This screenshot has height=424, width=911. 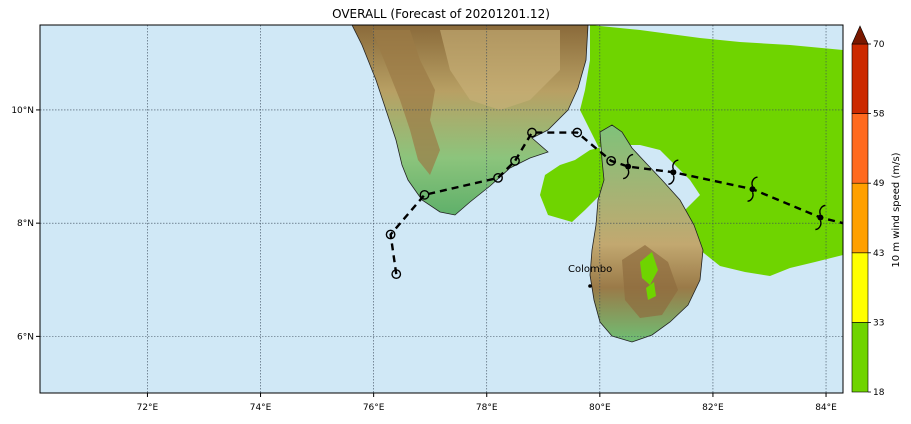 I want to click on x-tick-label: 82°E, so click(x=713, y=408).